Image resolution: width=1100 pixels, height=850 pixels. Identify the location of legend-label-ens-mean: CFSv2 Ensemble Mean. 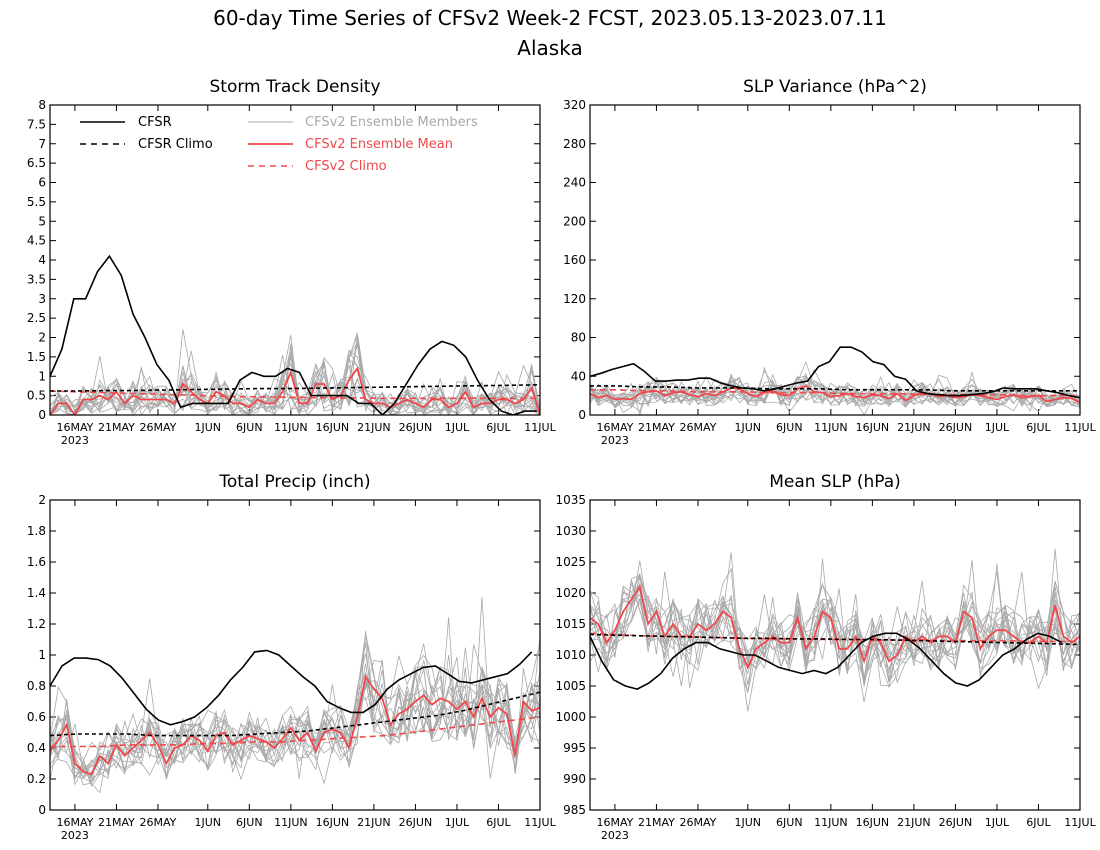
(379, 144).